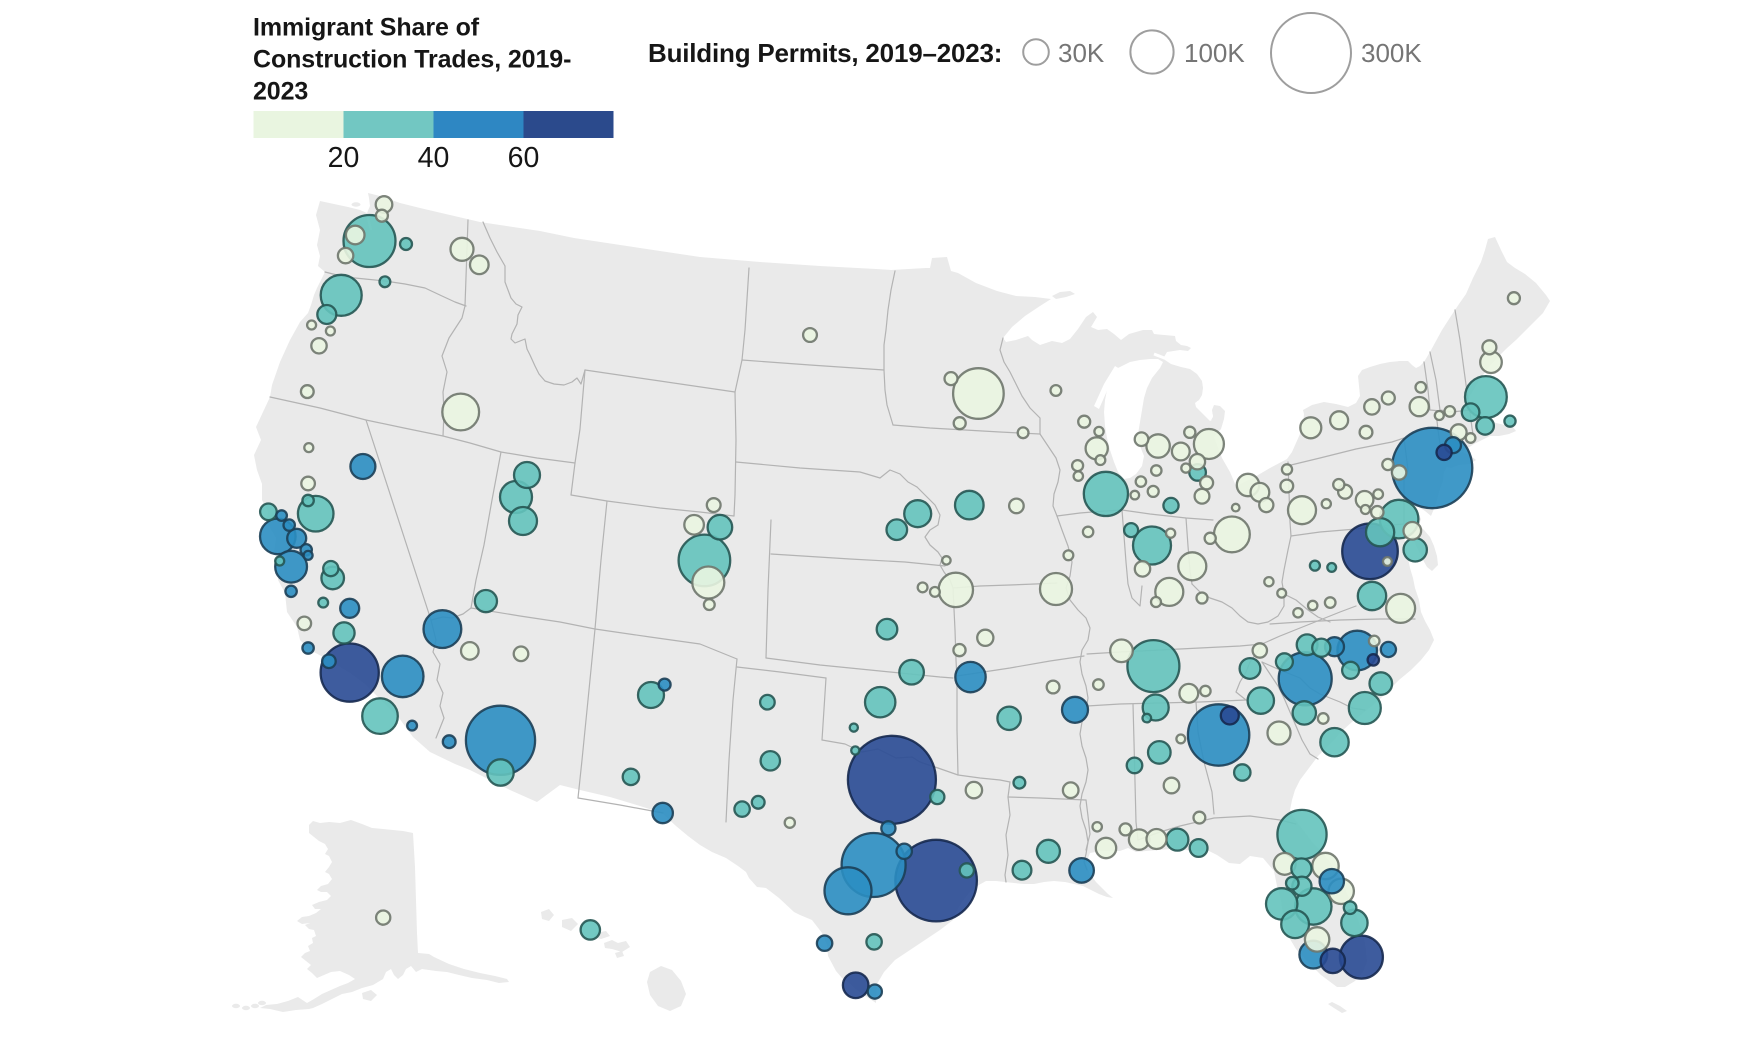  What do you see at coordinates (1391, 53) in the screenshot?
I see `svg-text: 300K` at bounding box center [1391, 53].